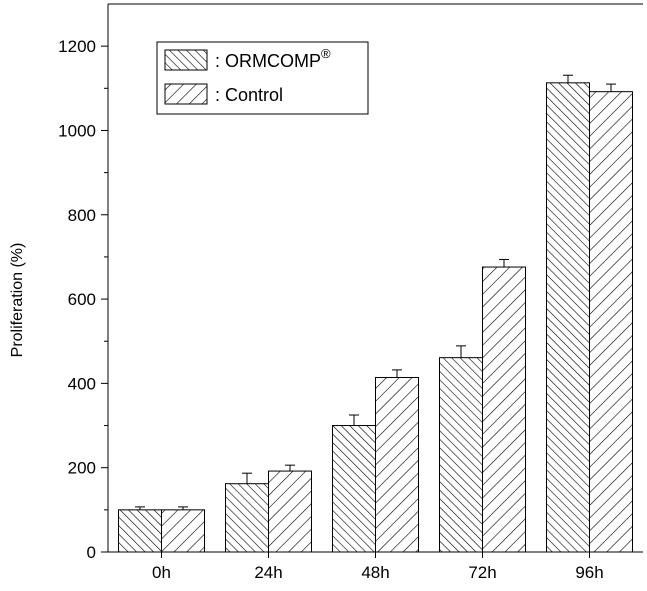 Image resolution: width=647 pixels, height=591 pixels. Describe the element at coordinates (290, 511) in the screenshot. I see `bar-control-24h` at that location.